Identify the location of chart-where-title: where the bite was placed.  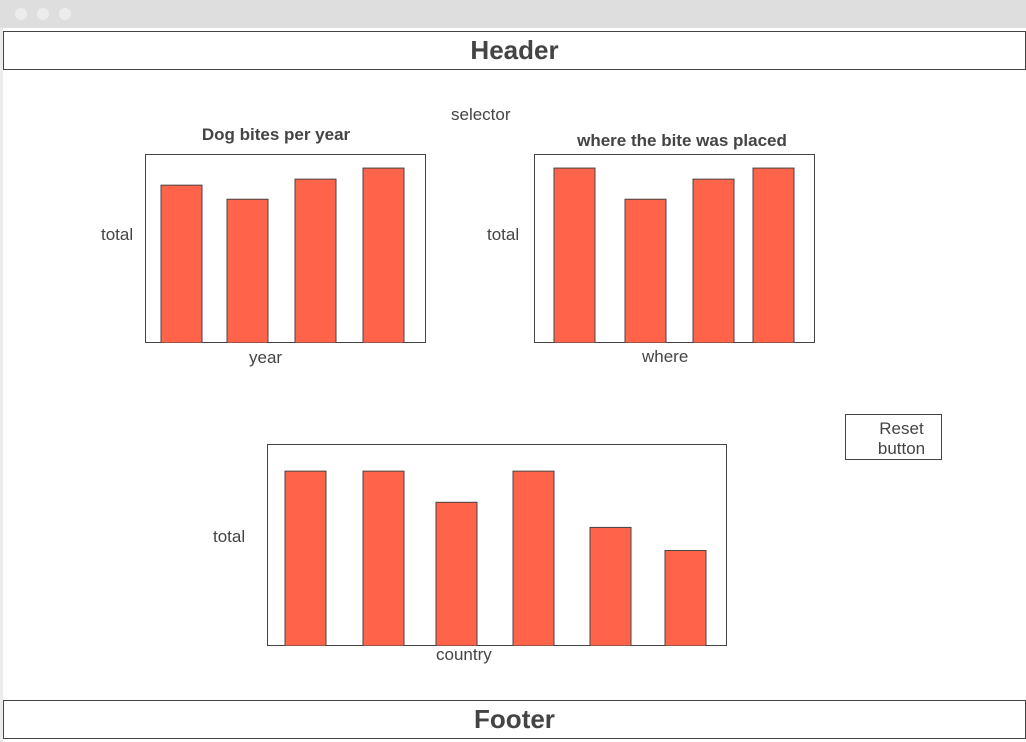
(682, 140).